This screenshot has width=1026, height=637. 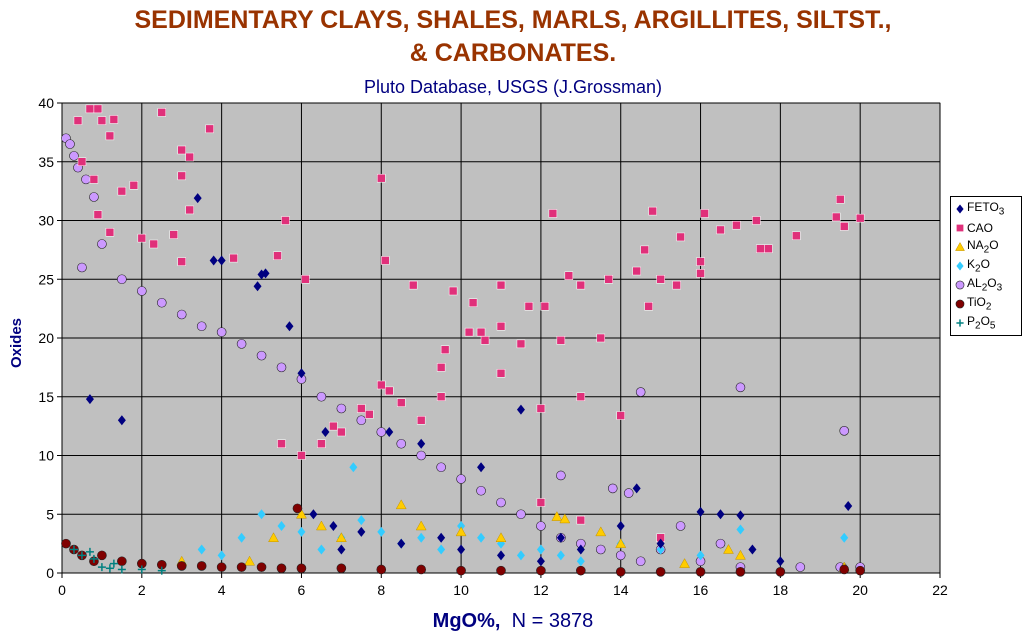 What do you see at coordinates (142, 590) in the screenshot?
I see `x-tick-label: 2` at bounding box center [142, 590].